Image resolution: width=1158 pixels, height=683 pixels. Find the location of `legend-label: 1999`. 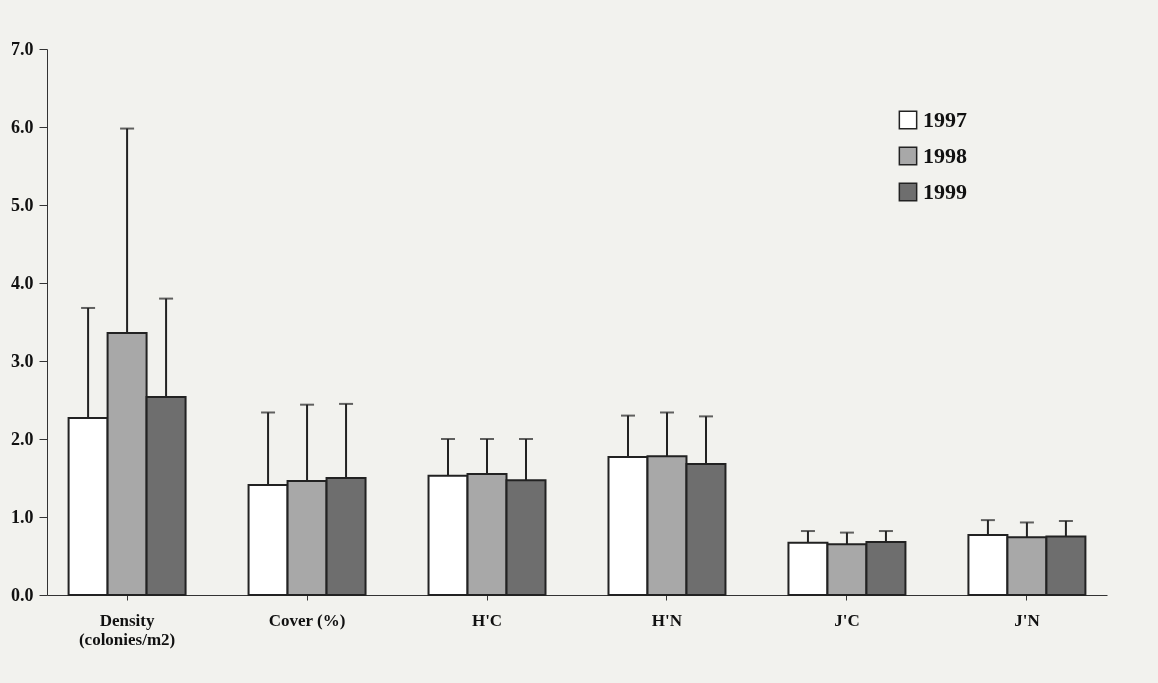

legend-label: 1999 is located at coordinates (945, 191).